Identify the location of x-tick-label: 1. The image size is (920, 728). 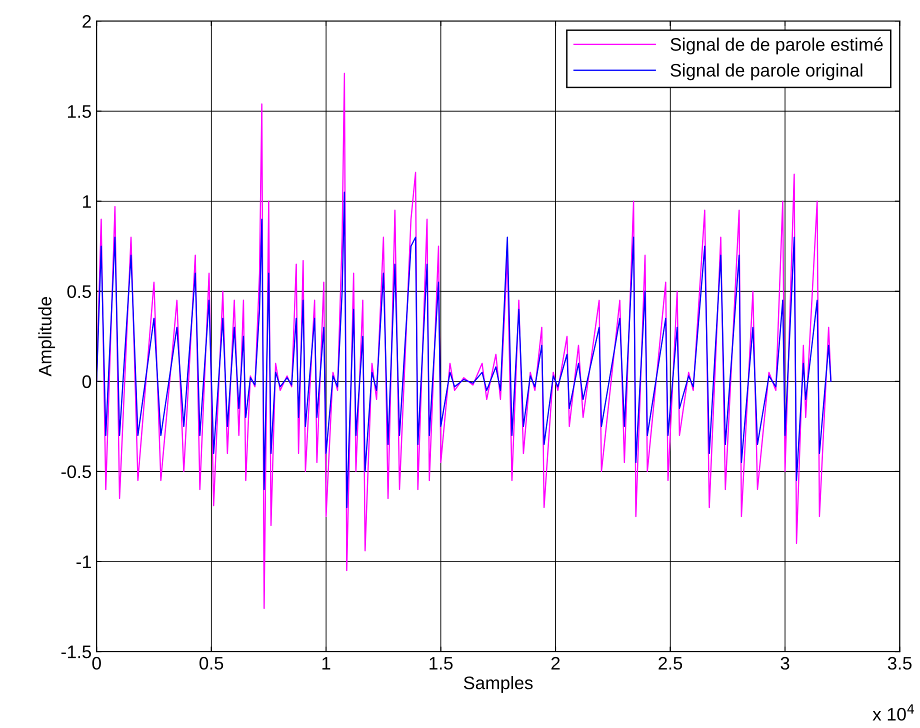
(326, 663).